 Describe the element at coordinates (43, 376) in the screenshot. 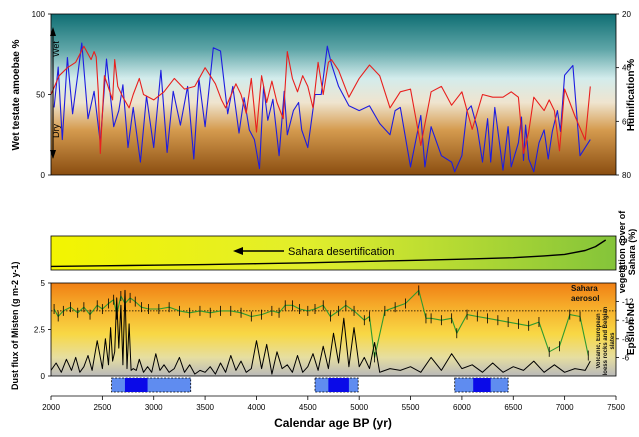

I see `bottom-left-tick-label: 0` at that location.